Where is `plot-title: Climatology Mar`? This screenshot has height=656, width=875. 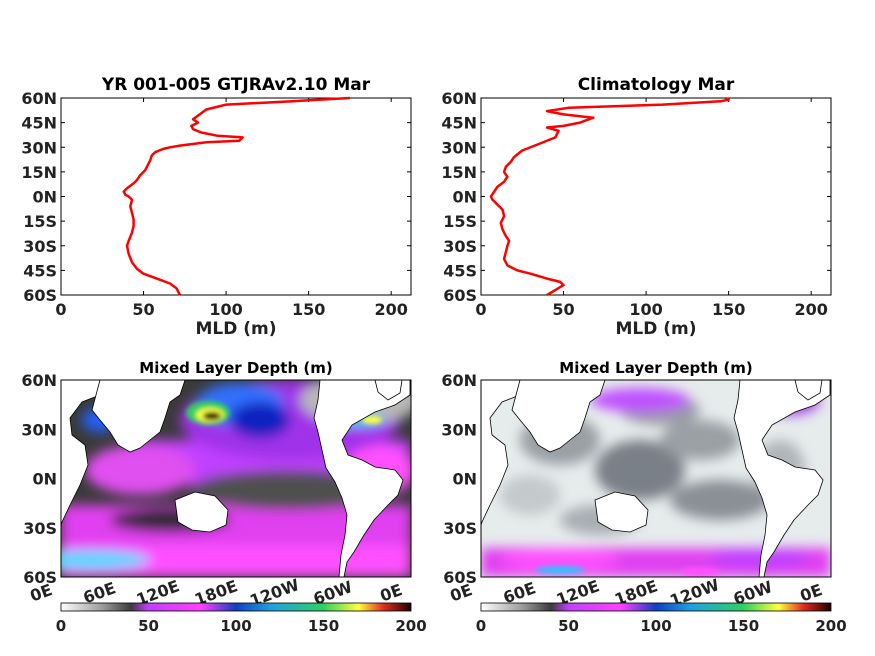
plot-title: Climatology Mar is located at coordinates (656, 85).